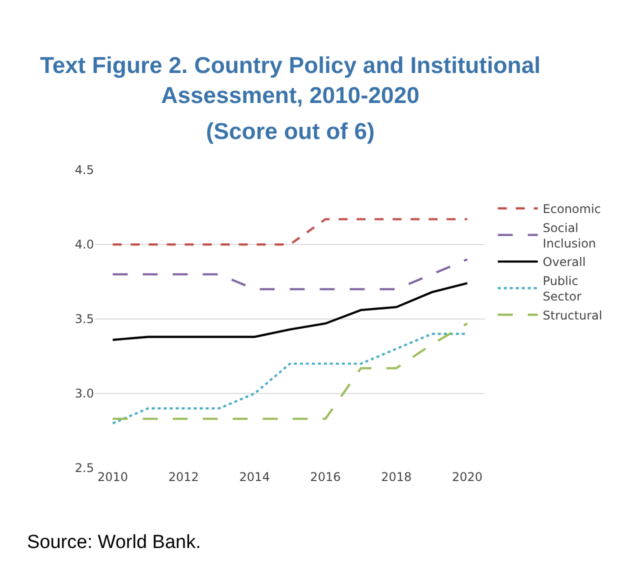 Image resolution: width=642 pixels, height=572 pixels. I want to click on y-tick-label: 4.5, so click(84, 170).